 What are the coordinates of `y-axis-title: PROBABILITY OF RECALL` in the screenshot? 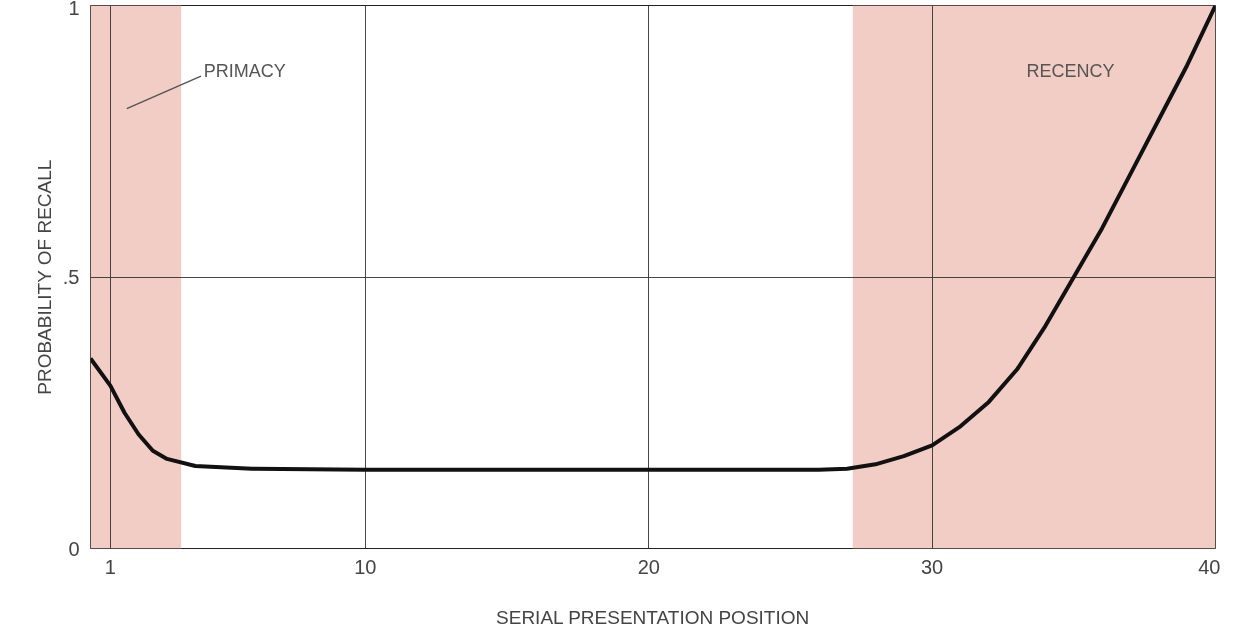 It's located at (44, 277).